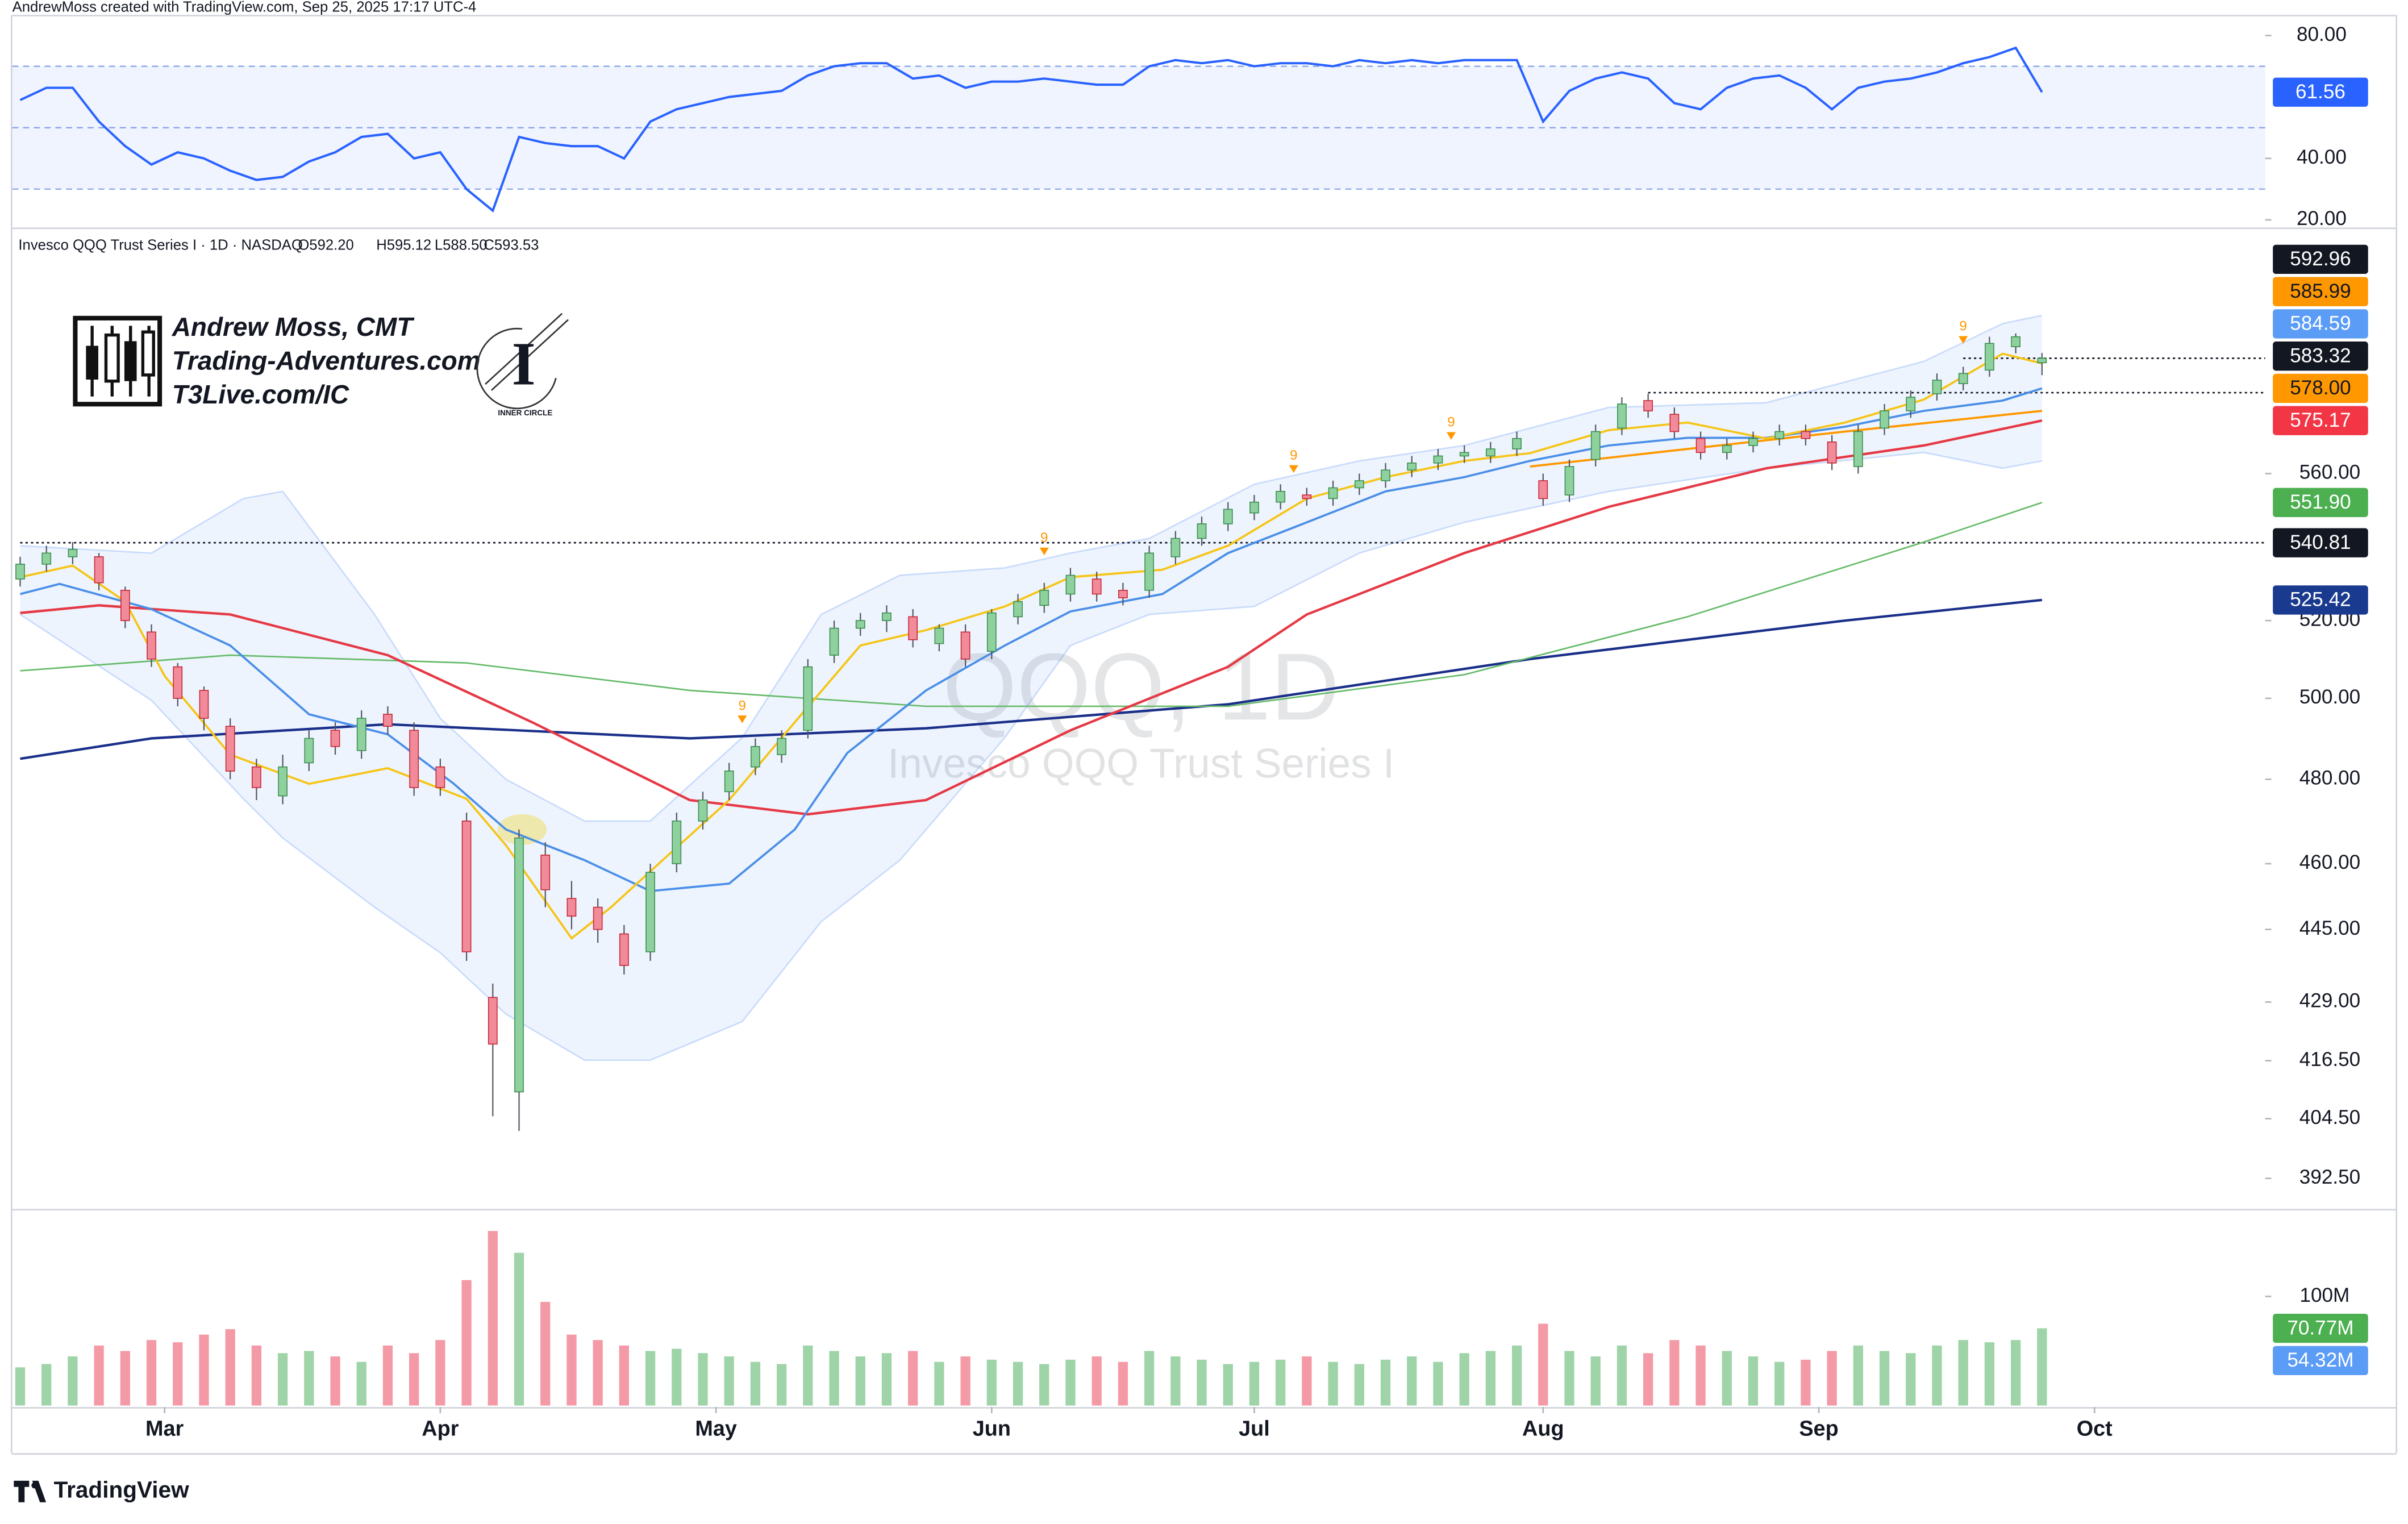 This screenshot has width=2408, height=1524. What do you see at coordinates (403, 245) in the screenshot?
I see `ohlc-high: H595.12` at bounding box center [403, 245].